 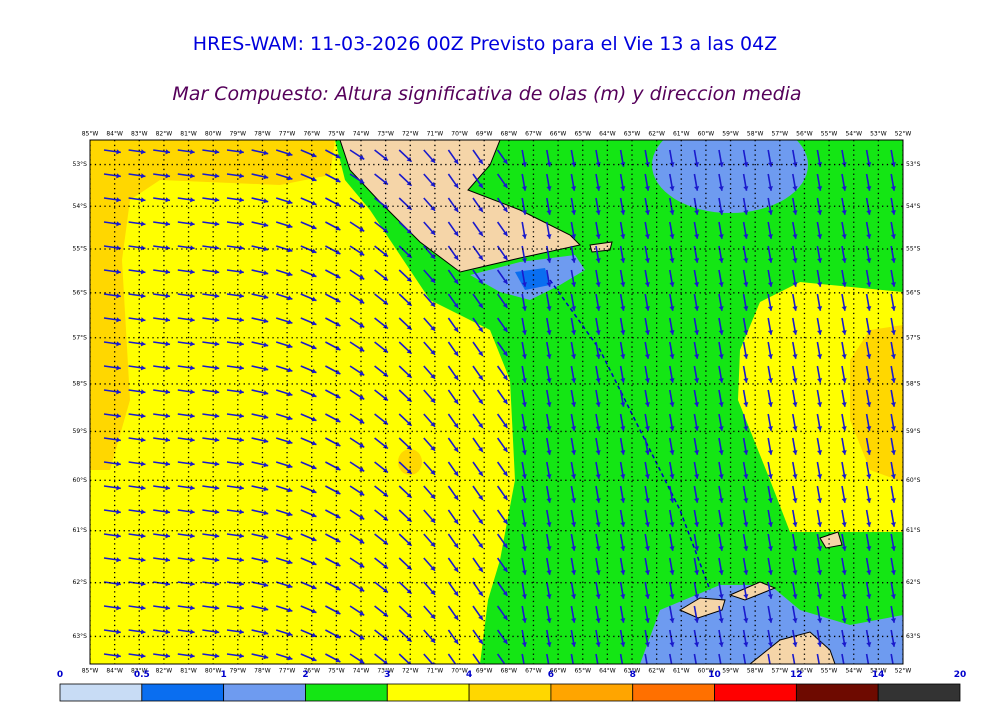 What do you see at coordinates (913, 164) in the screenshot?
I see `lat-label: 53°S` at bounding box center [913, 164].